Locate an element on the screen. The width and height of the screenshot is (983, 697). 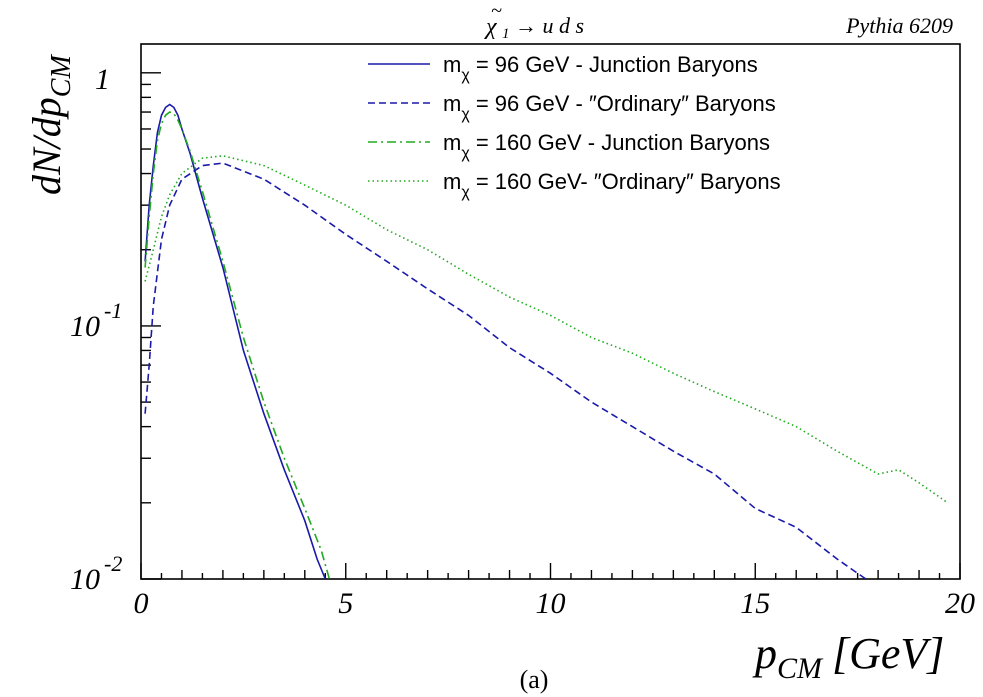
y-tick-label: 10 -1 is located at coordinates (96, 320).